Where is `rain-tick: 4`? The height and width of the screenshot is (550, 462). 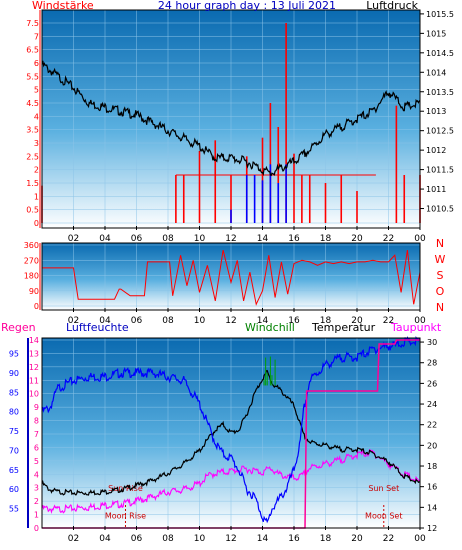 rain-tick: 4 is located at coordinates (36, 474).